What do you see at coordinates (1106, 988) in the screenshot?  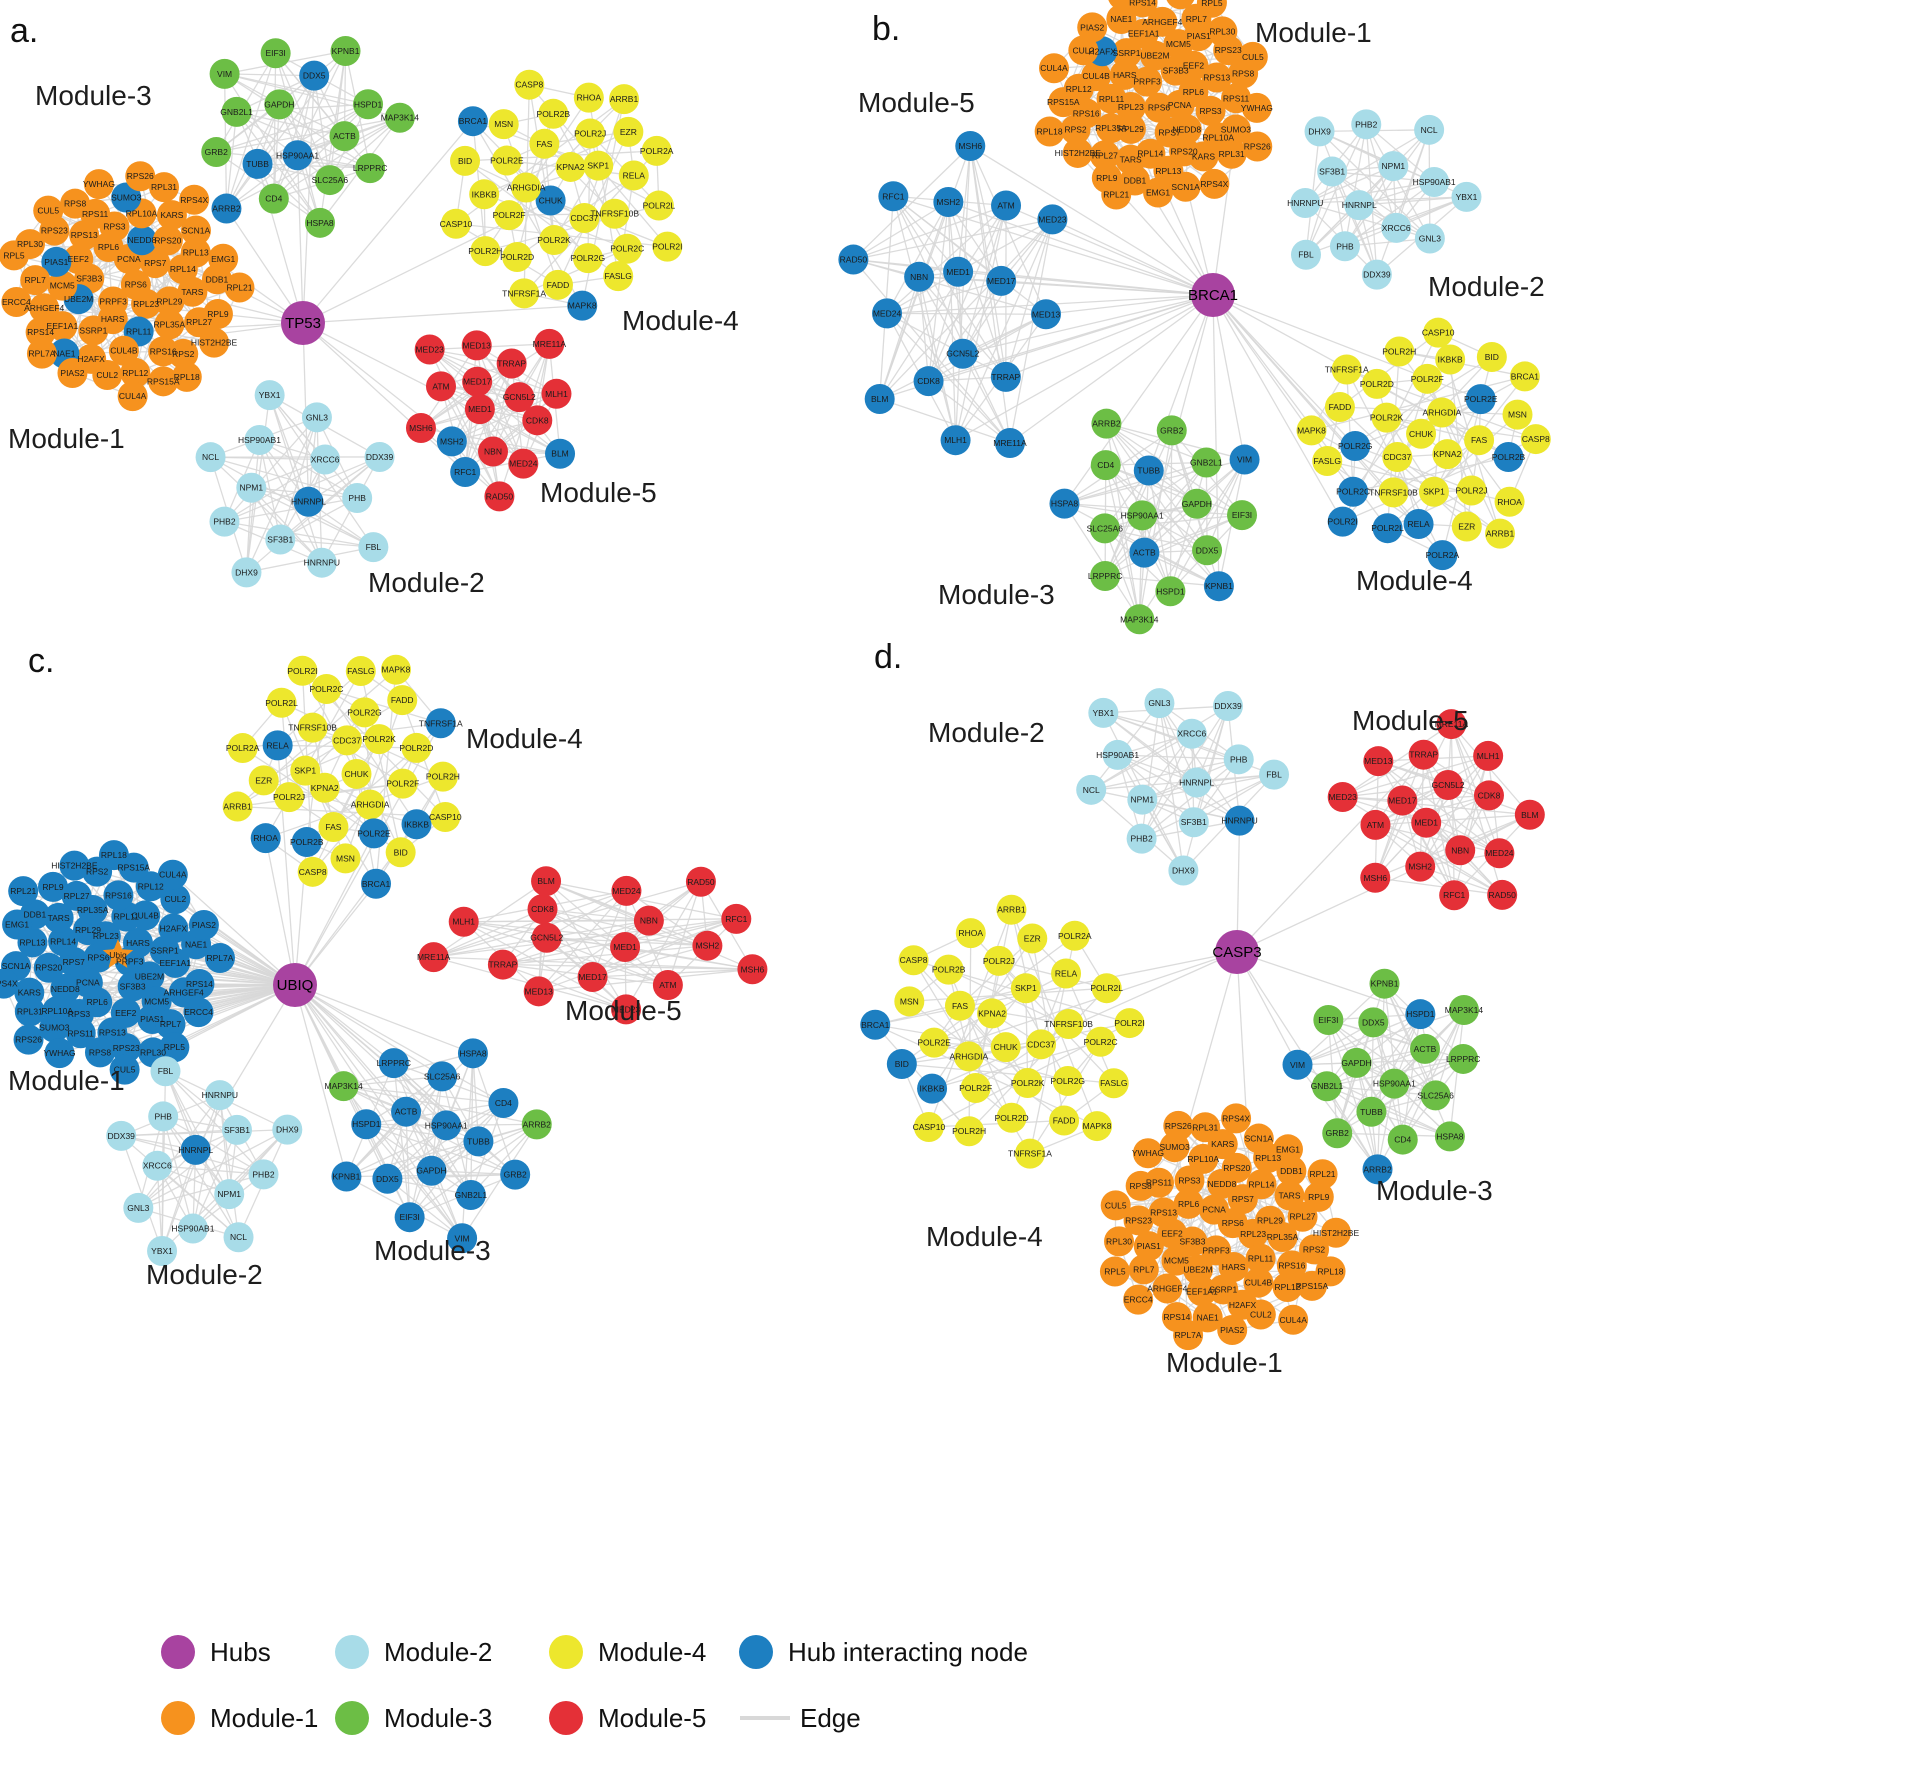 I see `node-POLR2L` at bounding box center [1106, 988].